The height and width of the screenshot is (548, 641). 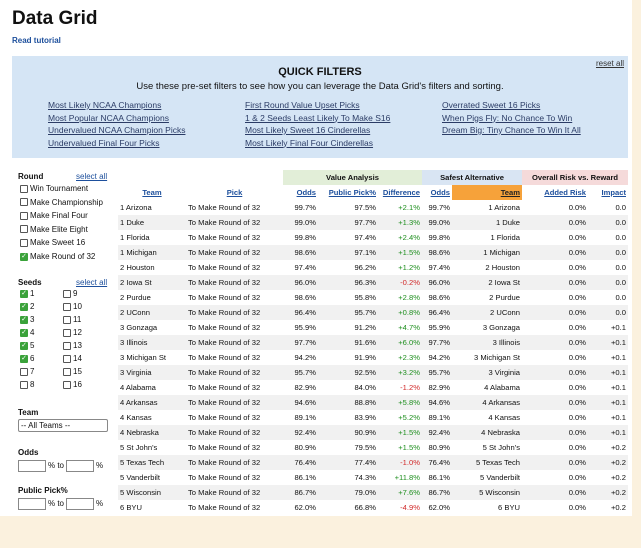 I want to click on checkbox-option: Win Tournament, so click(x=54, y=188).